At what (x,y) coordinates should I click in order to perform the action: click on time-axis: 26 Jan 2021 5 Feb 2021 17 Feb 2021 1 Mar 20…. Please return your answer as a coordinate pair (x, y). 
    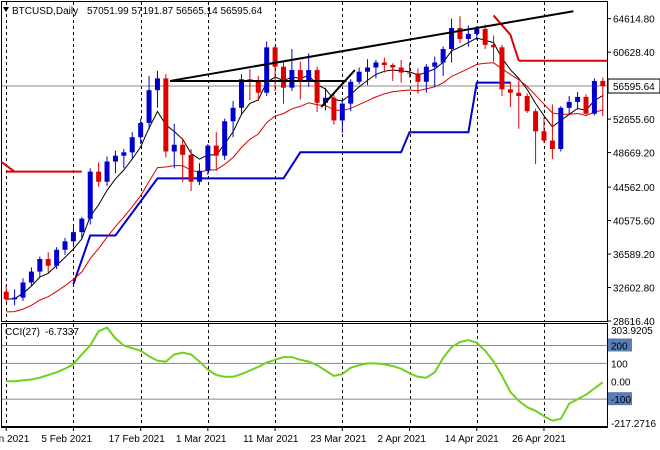
    Looking at the image, I should click on (283, 436).